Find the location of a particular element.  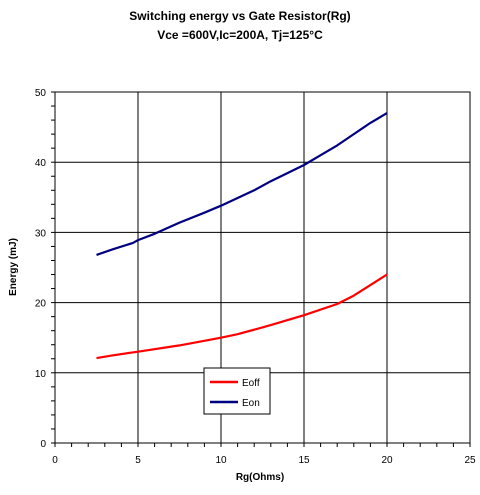

x-axis-label: Rg(Ohms) is located at coordinates (260, 477).